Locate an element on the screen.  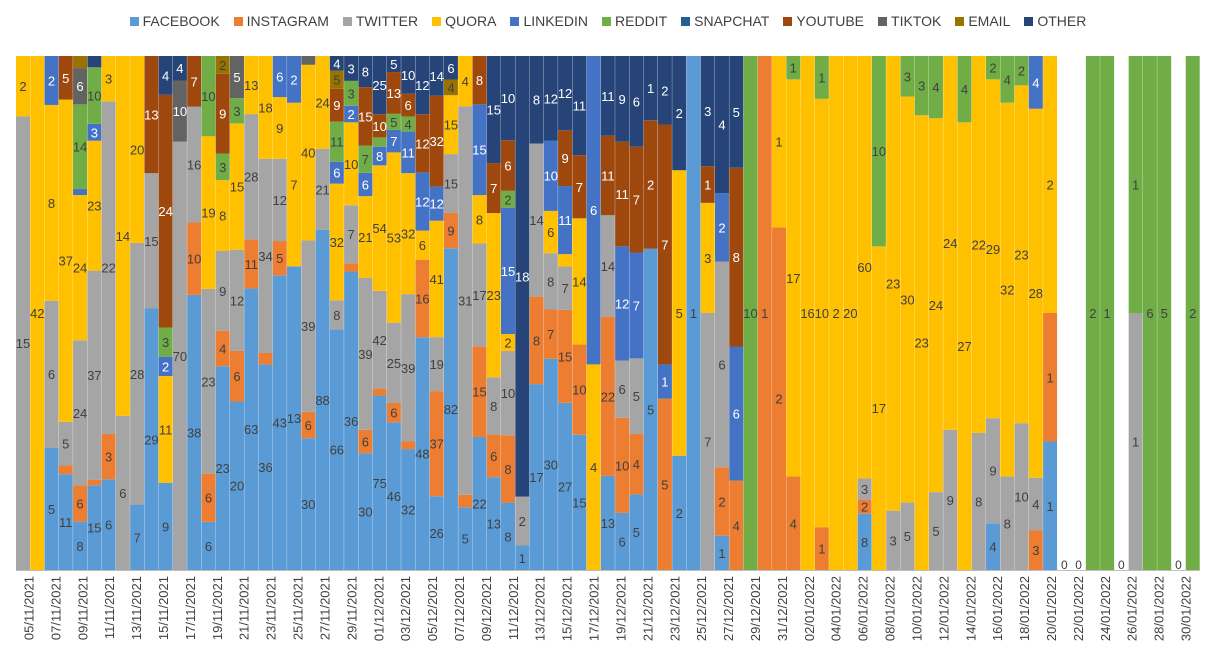
data-label: 30 is located at coordinates (308, 504).